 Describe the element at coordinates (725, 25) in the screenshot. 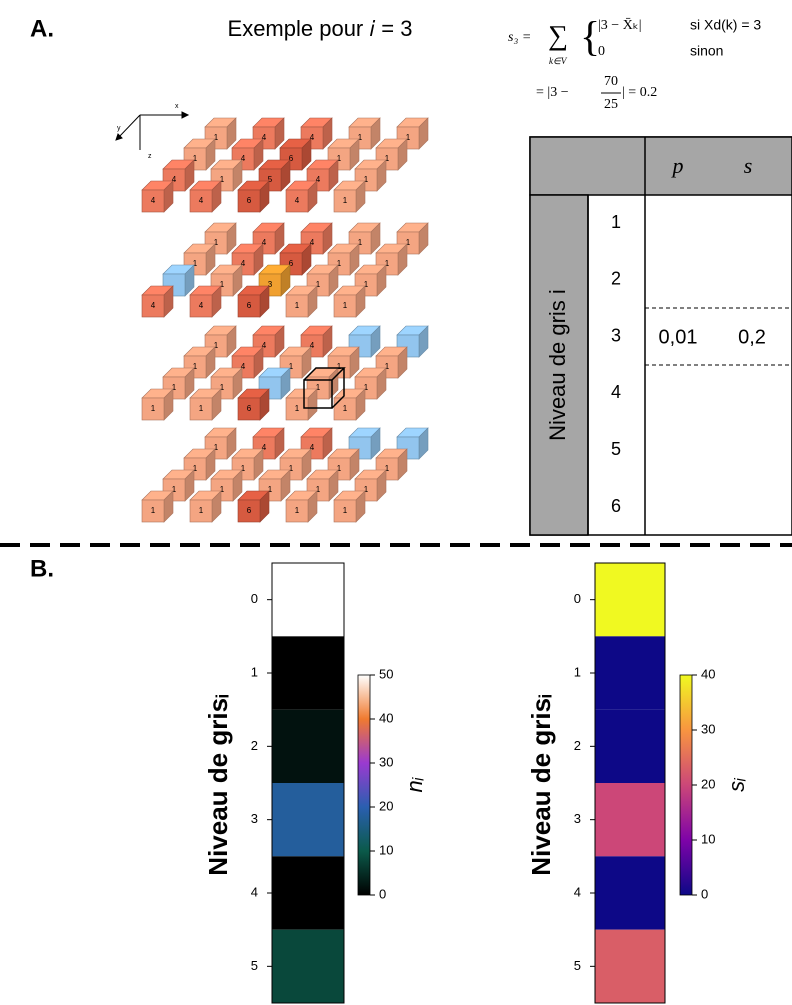

I see `formula-text: si Xd(k) = 3` at that location.